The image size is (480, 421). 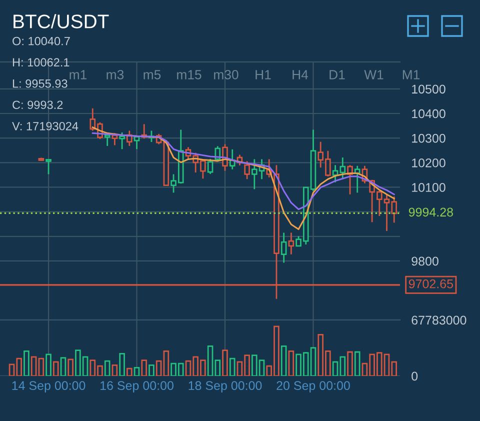 What do you see at coordinates (189, 75) in the screenshot?
I see `annotation: m15` at bounding box center [189, 75].